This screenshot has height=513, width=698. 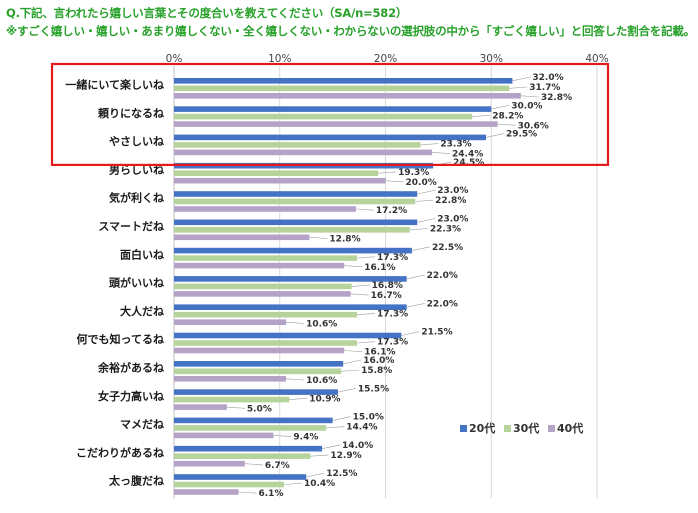 What do you see at coordinates (120, 452) in the screenshot?
I see `category-label: こだわりがあるね` at bounding box center [120, 452].